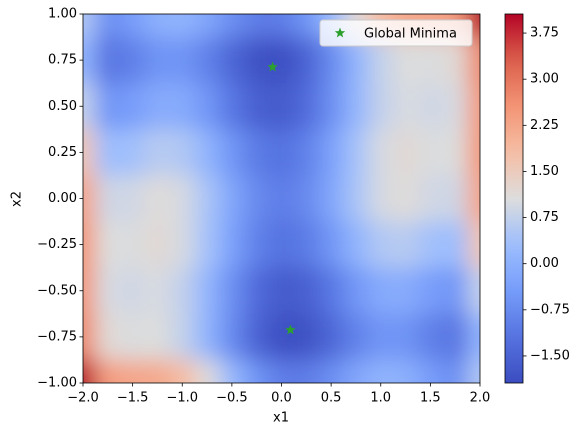 Image resolution: width=584 pixels, height=441 pixels. Describe the element at coordinates (544, 79) in the screenshot. I see `colorbar-tick-label: 3.00` at that location.